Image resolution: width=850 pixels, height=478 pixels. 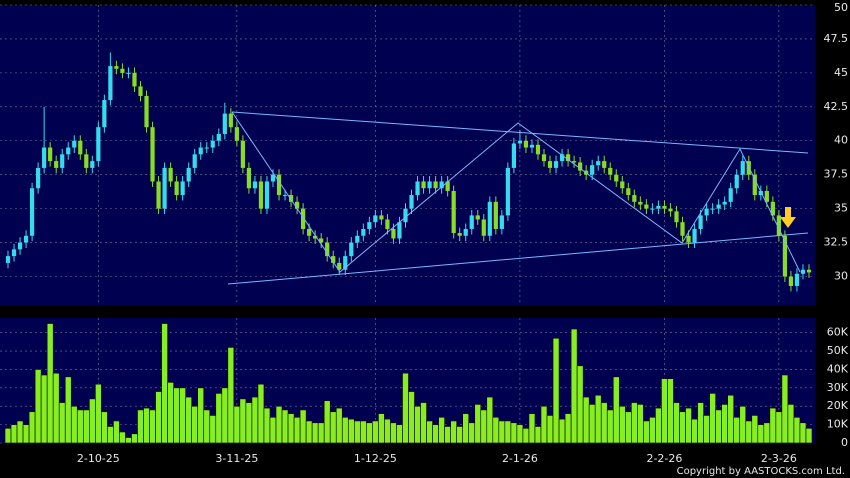 What do you see at coordinates (841, 72) in the screenshot?
I see `y-tick-label: 45` at bounding box center [841, 72].